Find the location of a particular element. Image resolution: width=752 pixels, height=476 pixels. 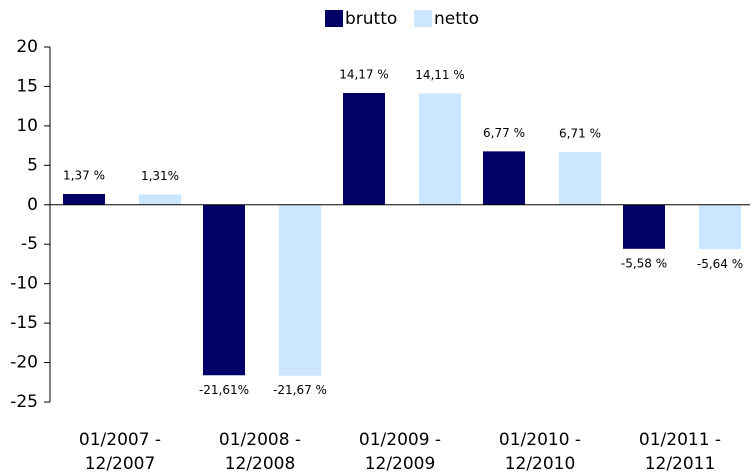

value-label: -5,64 % is located at coordinates (720, 264).